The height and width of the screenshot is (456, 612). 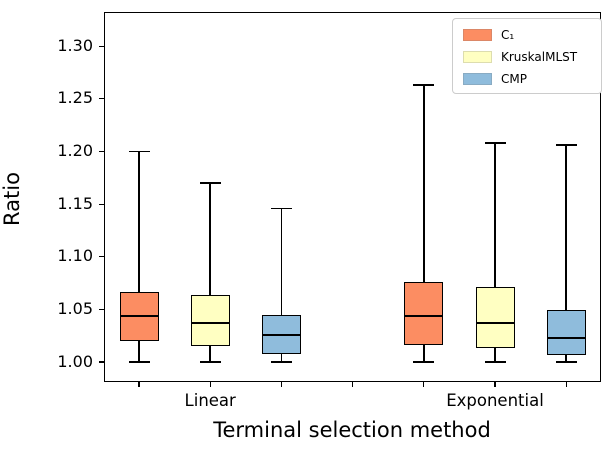 What do you see at coordinates (210, 362) in the screenshot?
I see `whisker-cap-low-kruskalmlst-linear` at bounding box center [210, 362].